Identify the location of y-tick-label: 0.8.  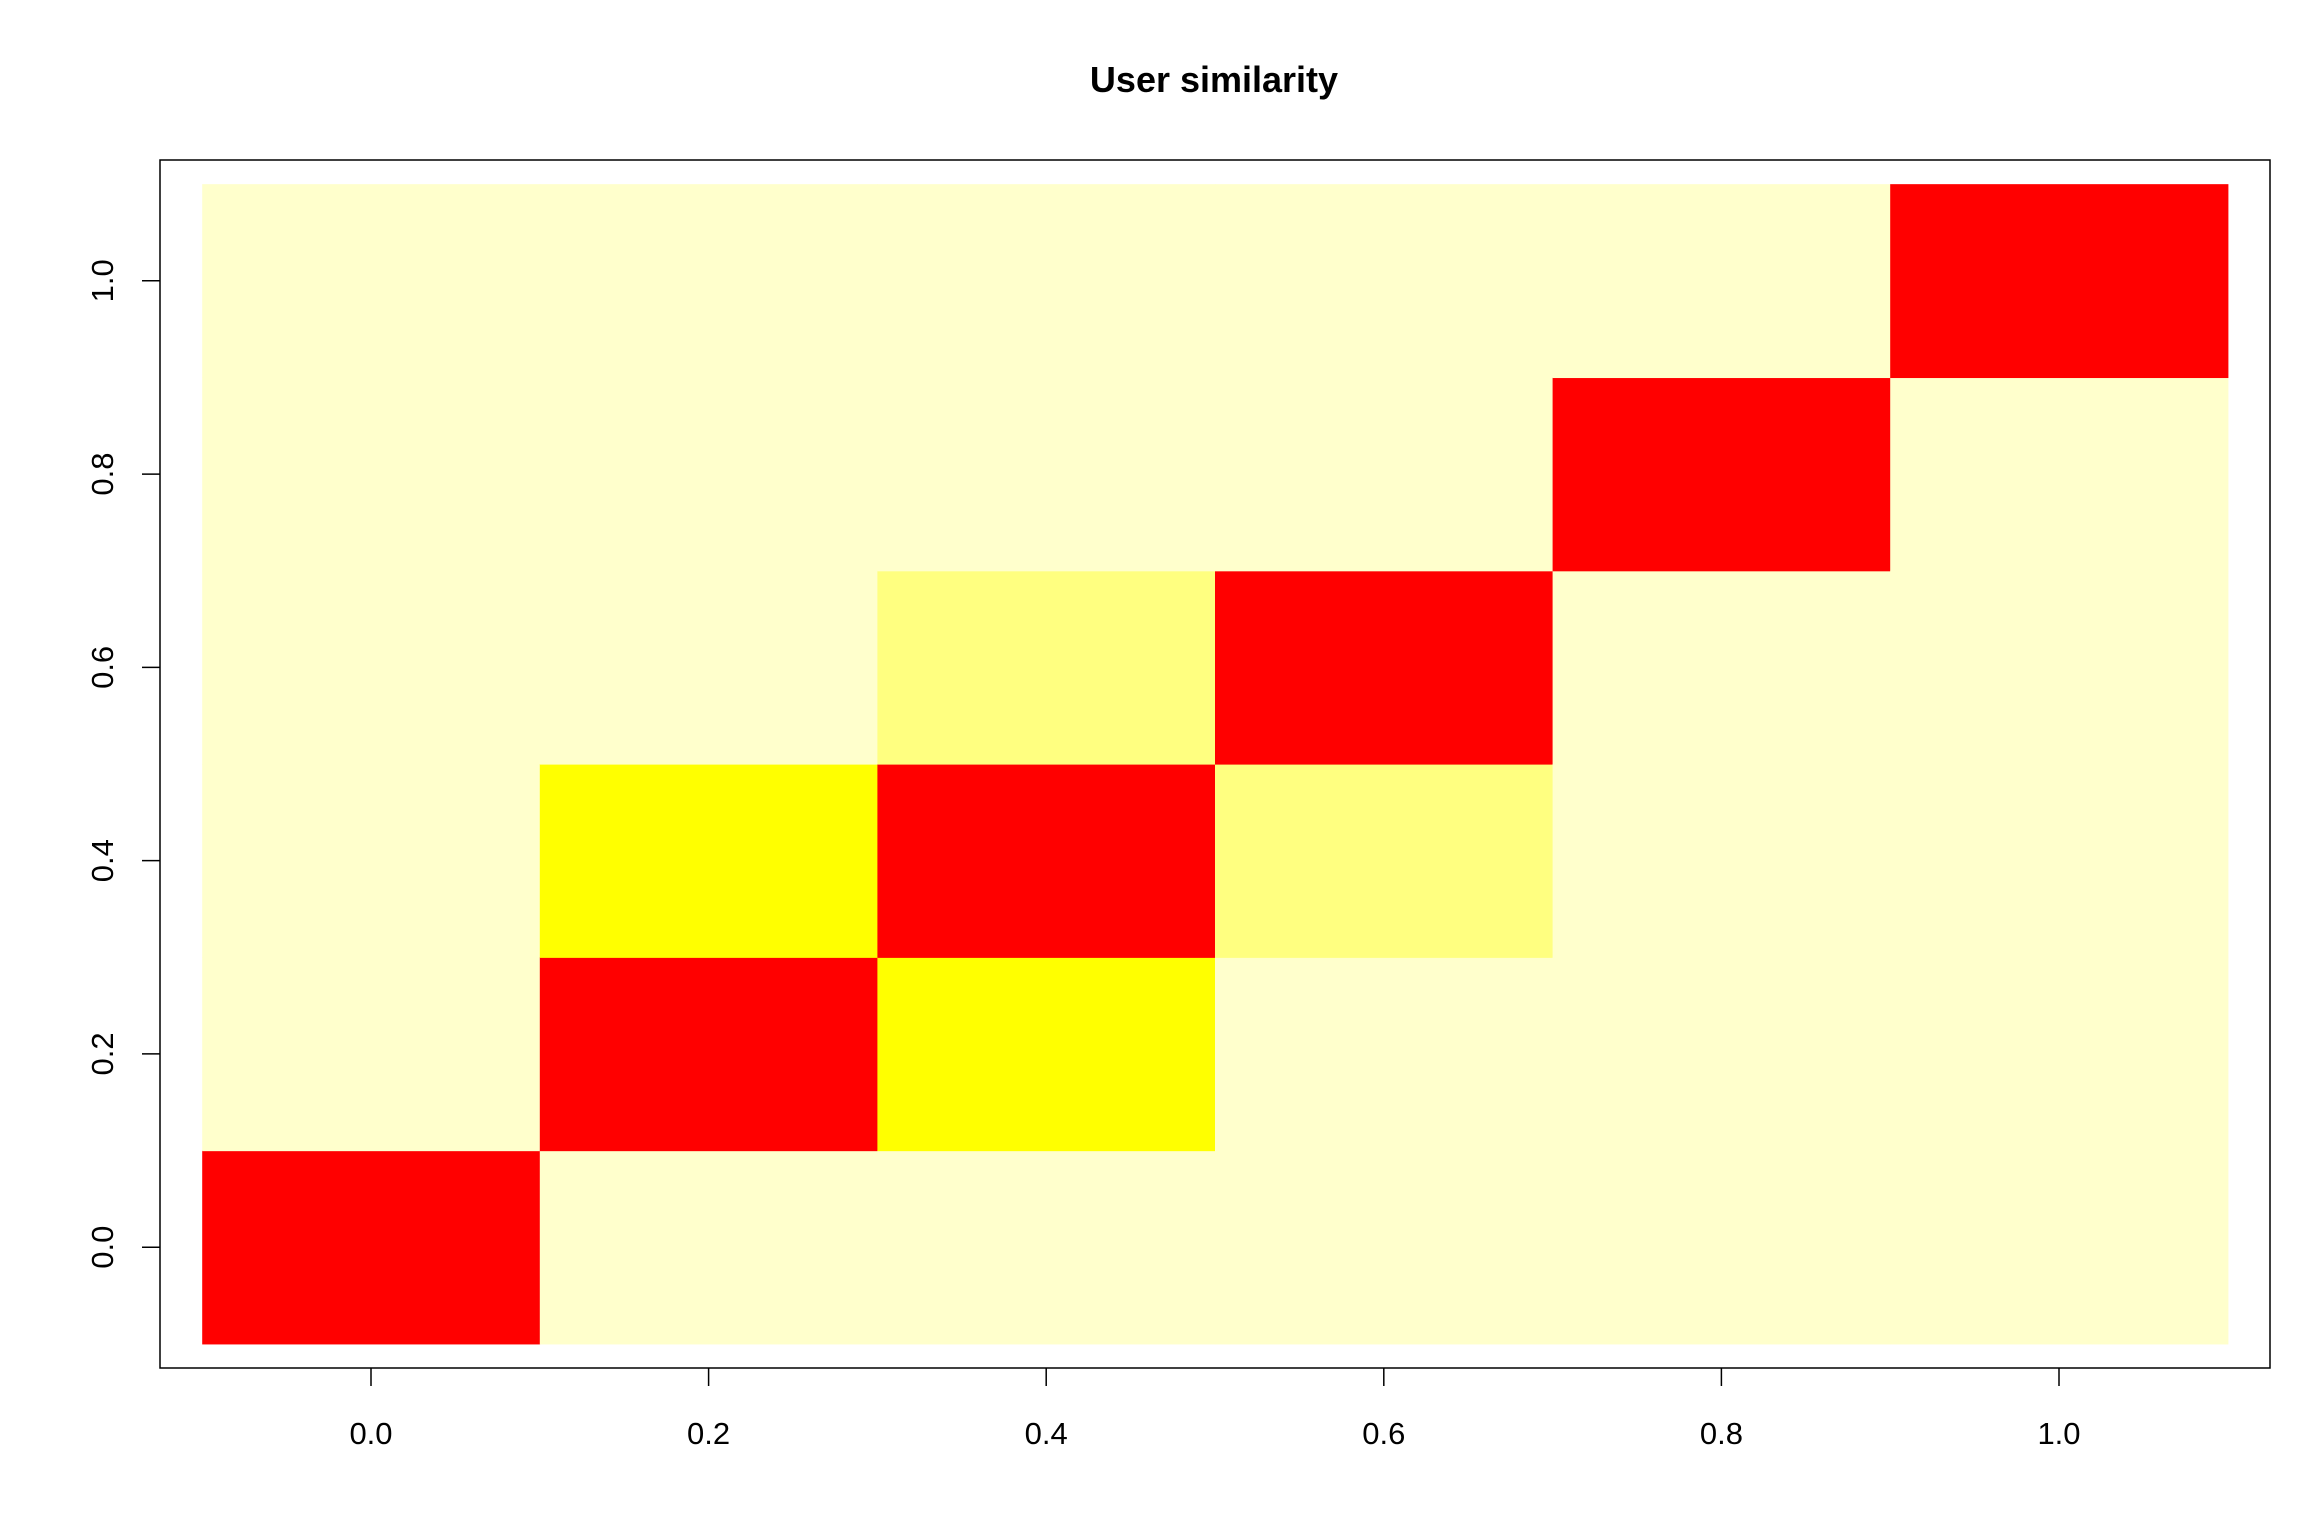
(102, 474).